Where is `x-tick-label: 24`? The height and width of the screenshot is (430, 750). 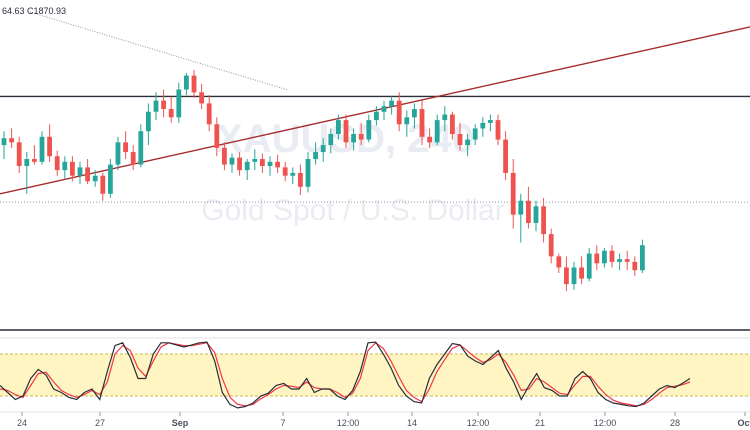 x-tick-label: 24 is located at coordinates (22, 423).